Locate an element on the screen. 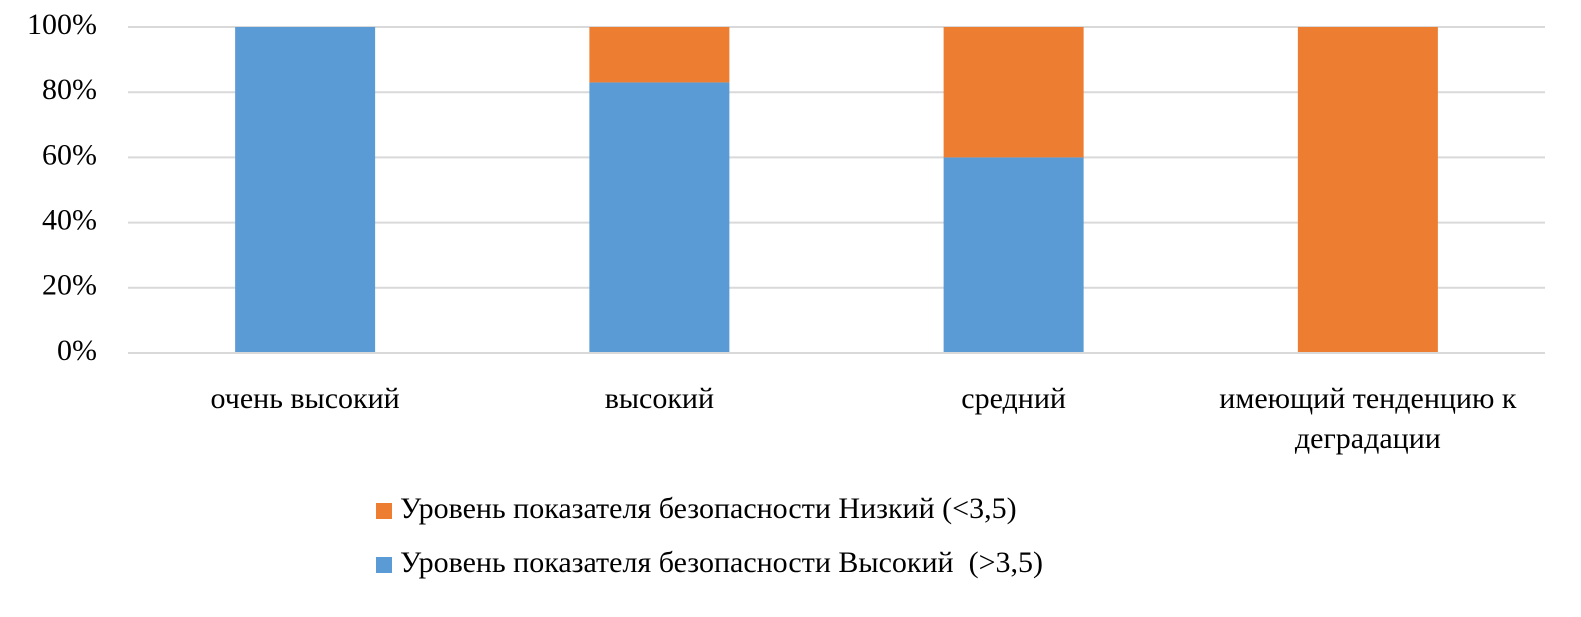 Image resolution: width=1581 pixels, height=617 pixels. y-tick-label: 60% is located at coordinates (69, 154).